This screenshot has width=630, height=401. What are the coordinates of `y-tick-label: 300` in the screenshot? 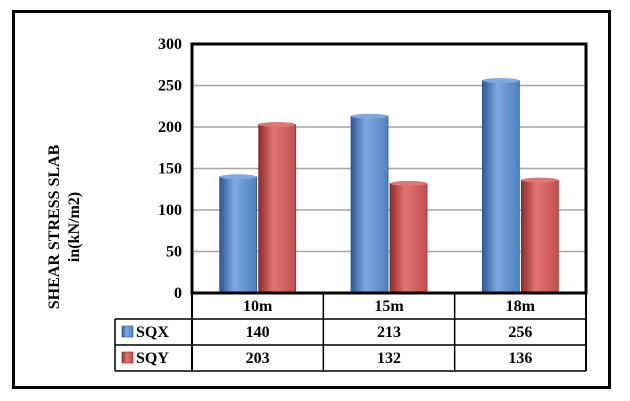 It's located at (170, 44).